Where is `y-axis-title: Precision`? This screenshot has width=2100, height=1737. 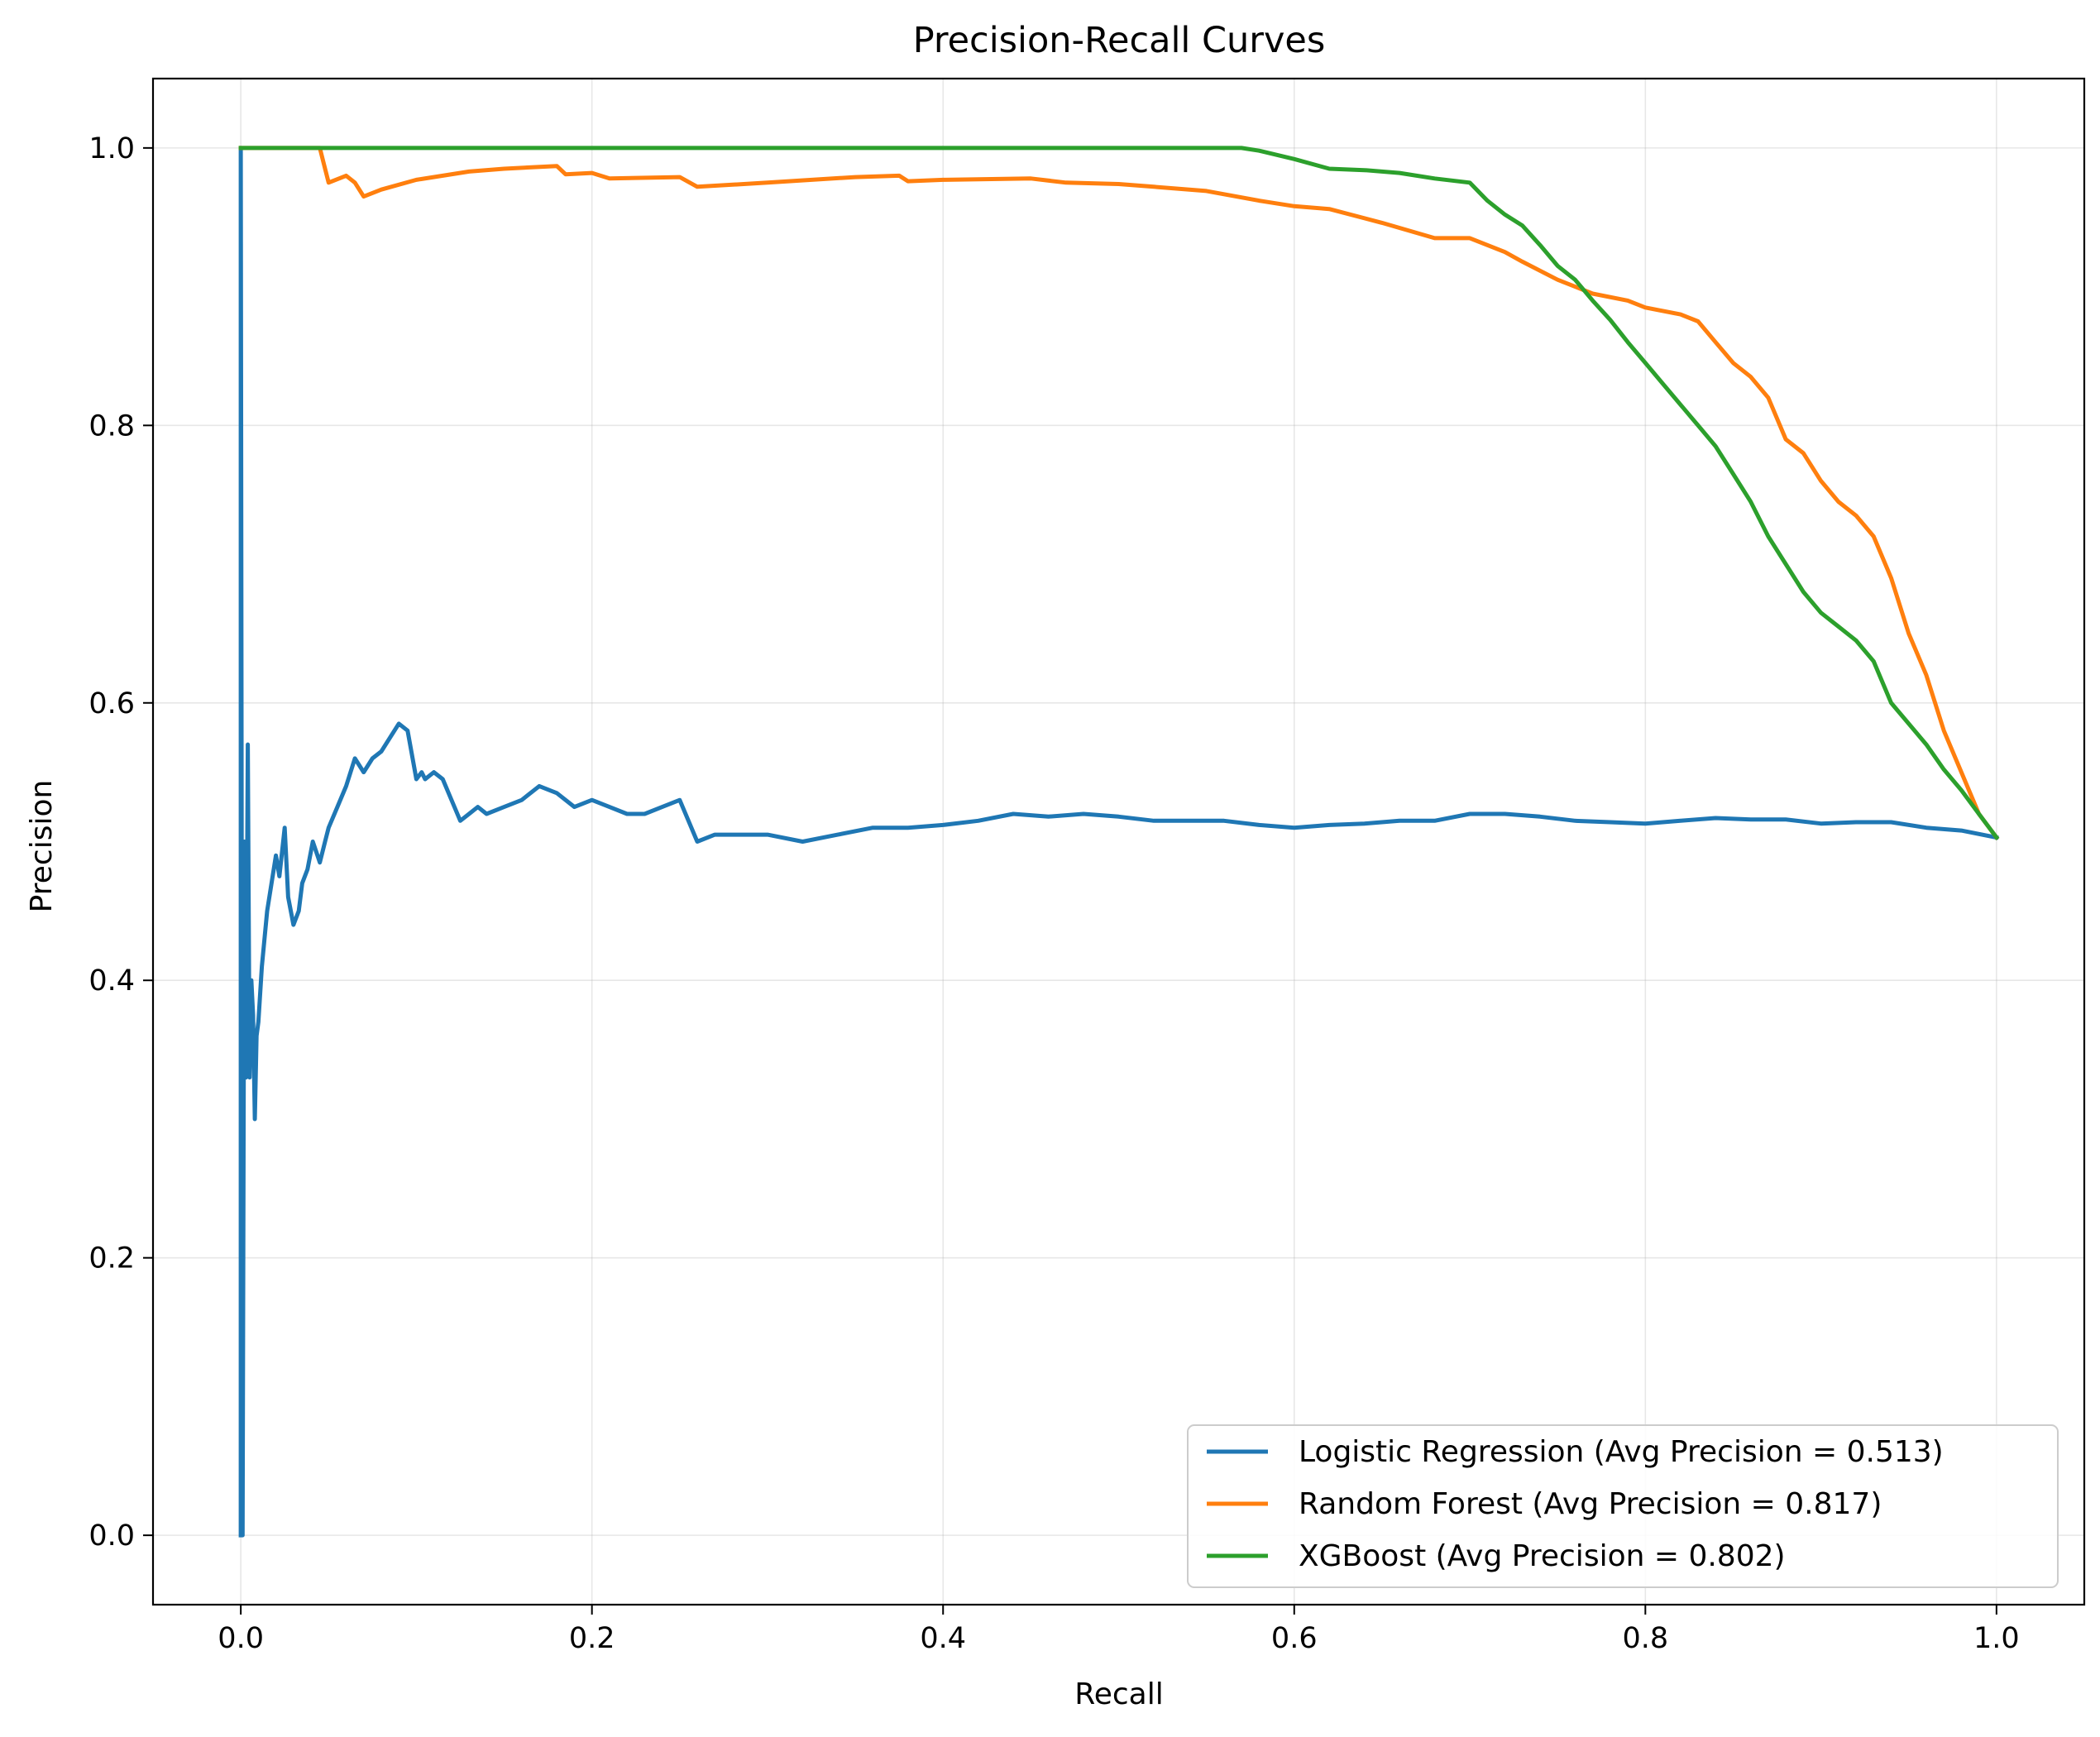 y-axis-title: Precision is located at coordinates (42, 846).